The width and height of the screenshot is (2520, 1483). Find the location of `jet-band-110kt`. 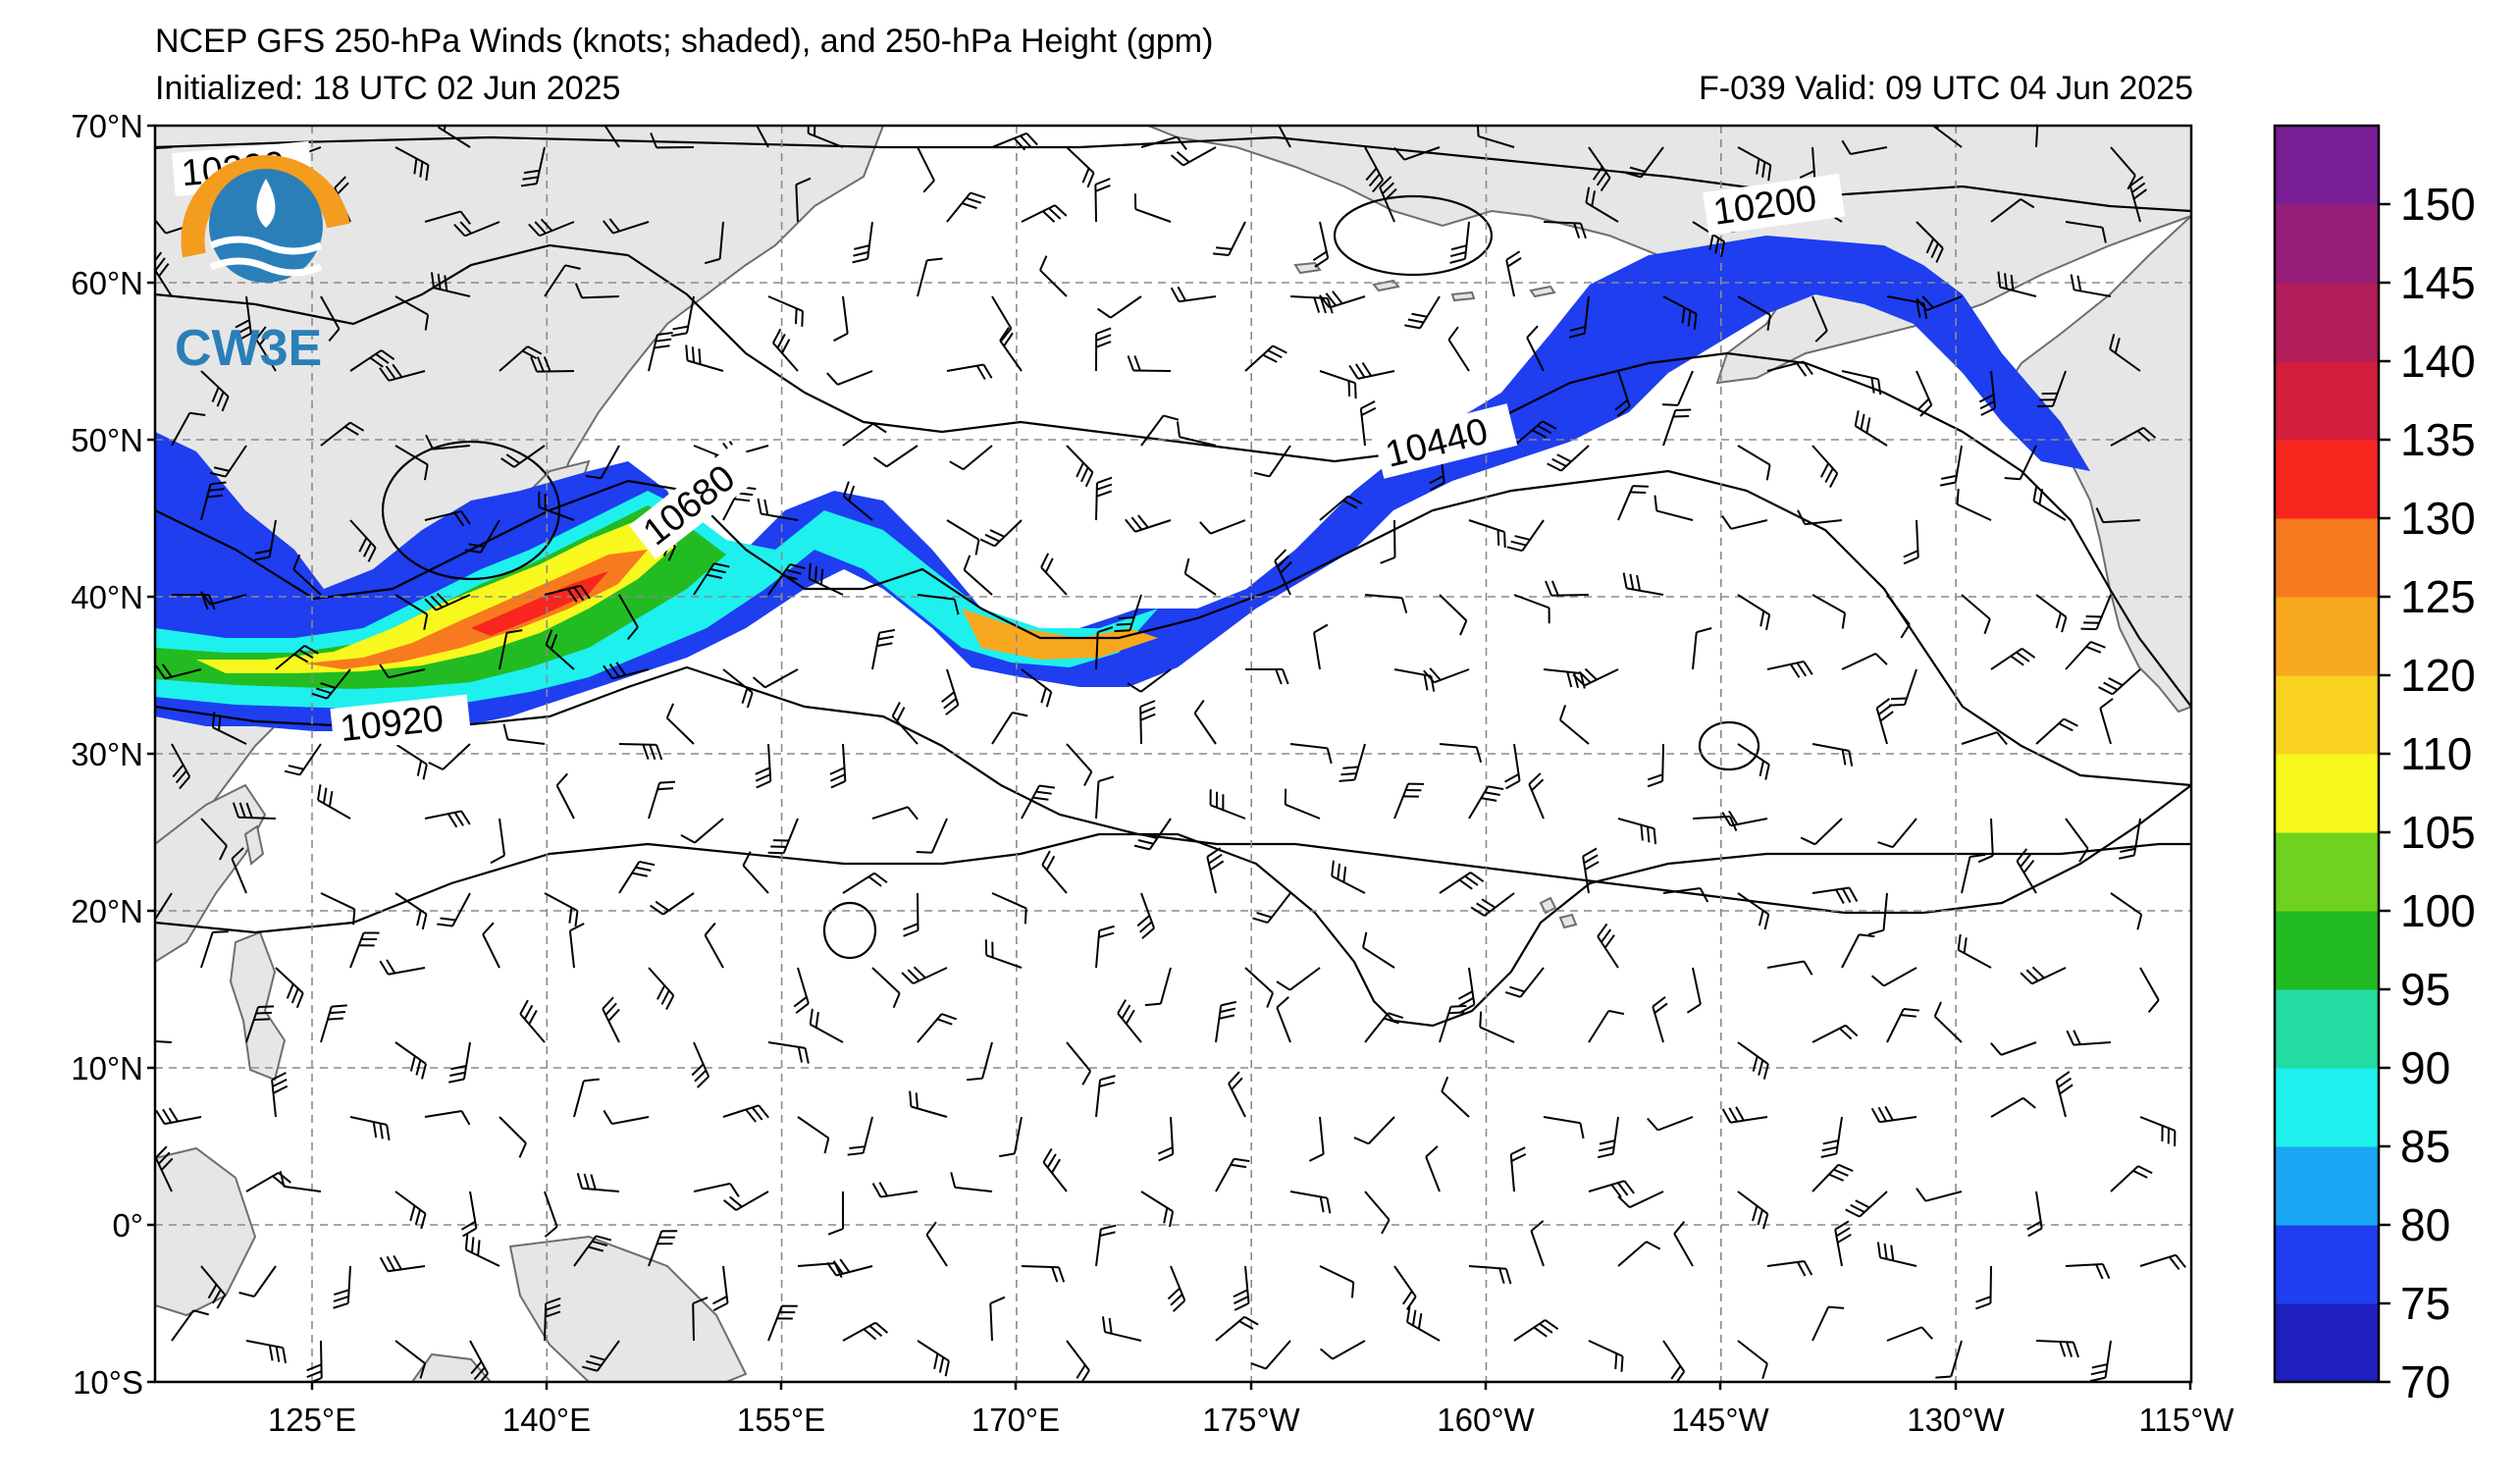

jet-band-110kt is located at coordinates (436, 596).